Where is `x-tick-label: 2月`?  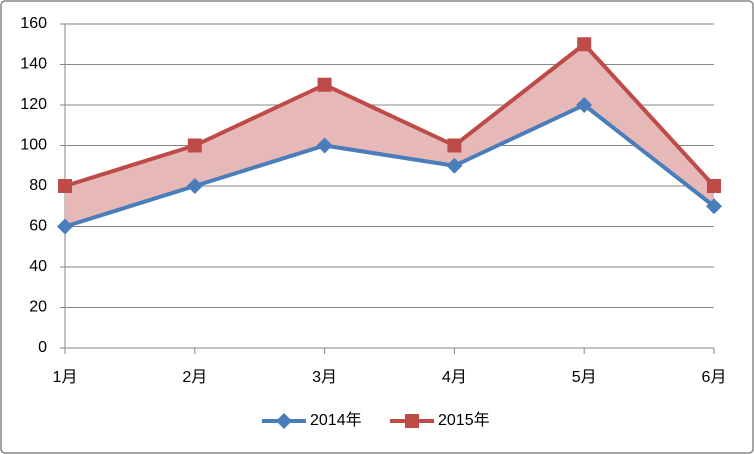 x-tick-label: 2月 is located at coordinates (194, 377).